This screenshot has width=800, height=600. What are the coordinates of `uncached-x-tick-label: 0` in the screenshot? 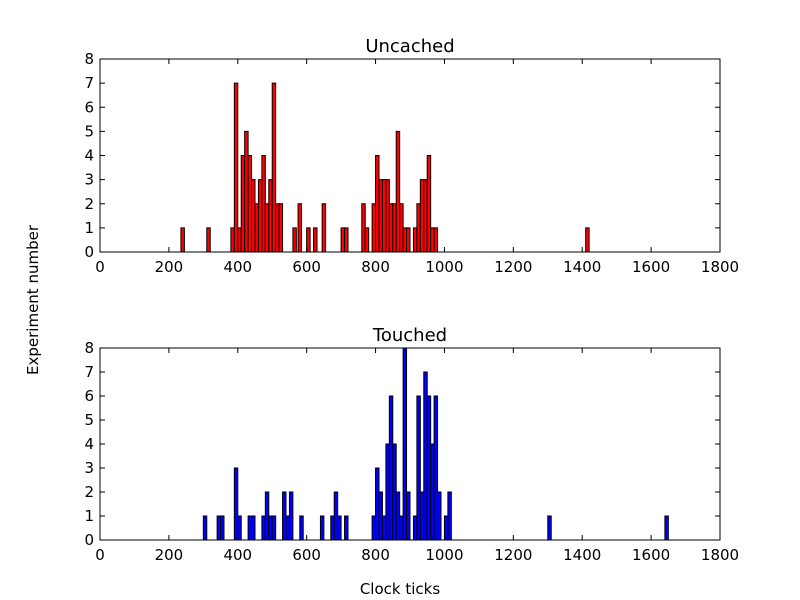 It's located at (100, 267).